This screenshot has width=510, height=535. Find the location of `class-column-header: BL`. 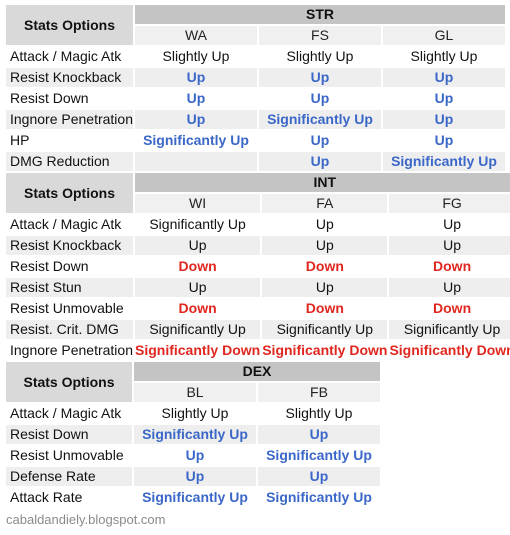

class-column-header: BL is located at coordinates (195, 392).